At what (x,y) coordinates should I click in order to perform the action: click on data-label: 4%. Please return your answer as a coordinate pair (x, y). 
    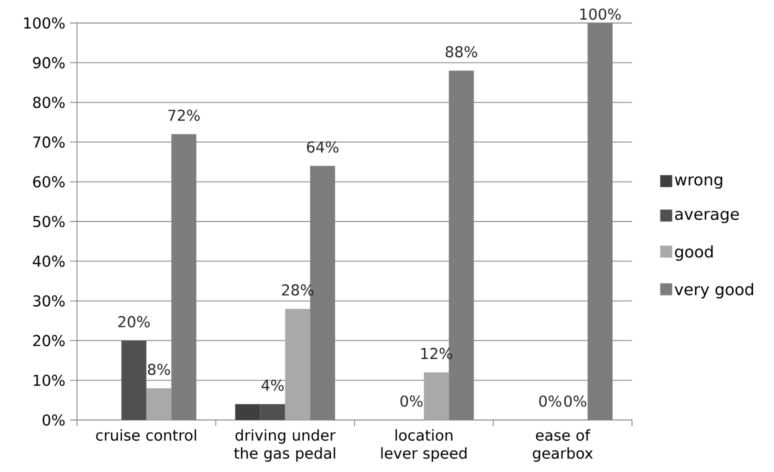
    Looking at the image, I should click on (272, 385).